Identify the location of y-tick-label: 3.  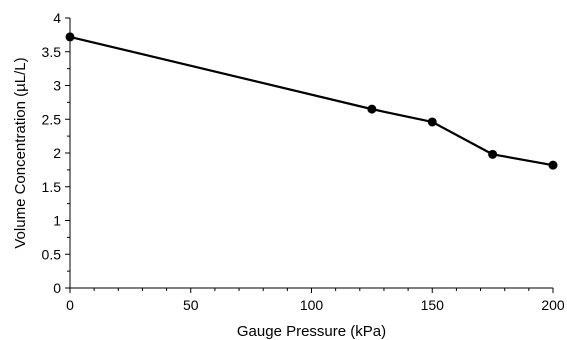
(57, 86).